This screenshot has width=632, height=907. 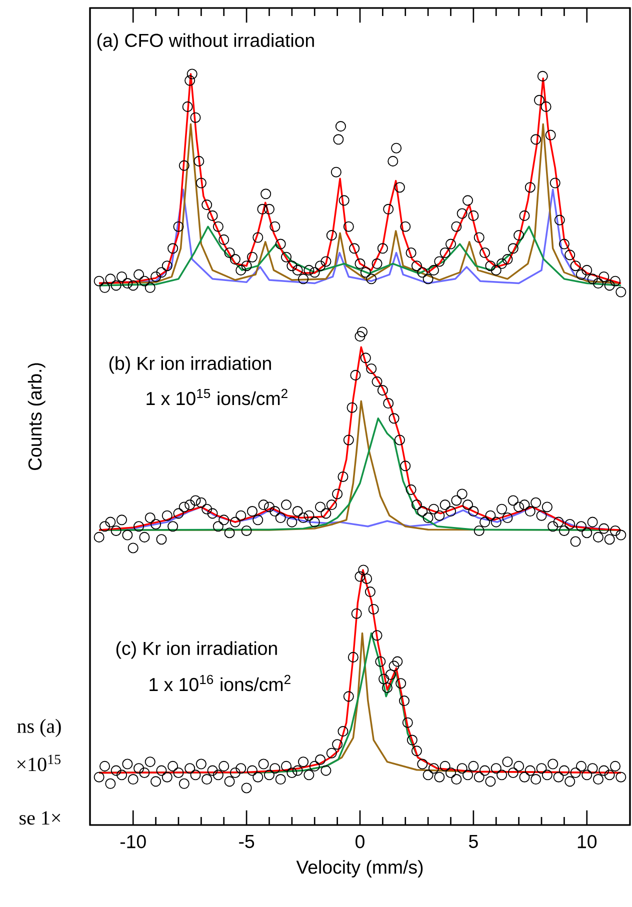 What do you see at coordinates (39, 728) in the screenshot?
I see `text: ns (a)` at bounding box center [39, 728].